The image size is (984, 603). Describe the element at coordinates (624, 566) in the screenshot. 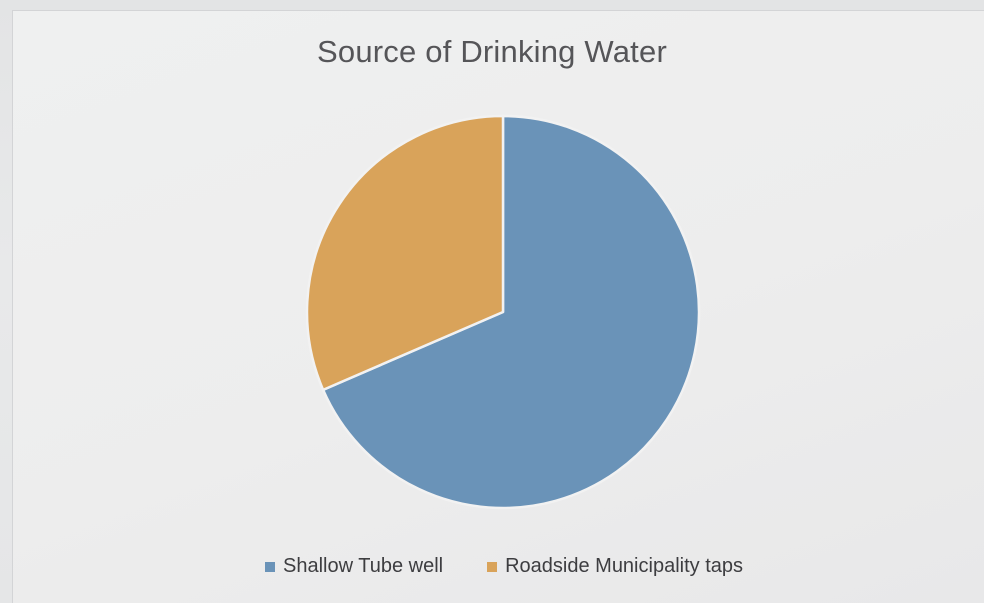

I see `legend-label: Roadside Municipality taps` at that location.